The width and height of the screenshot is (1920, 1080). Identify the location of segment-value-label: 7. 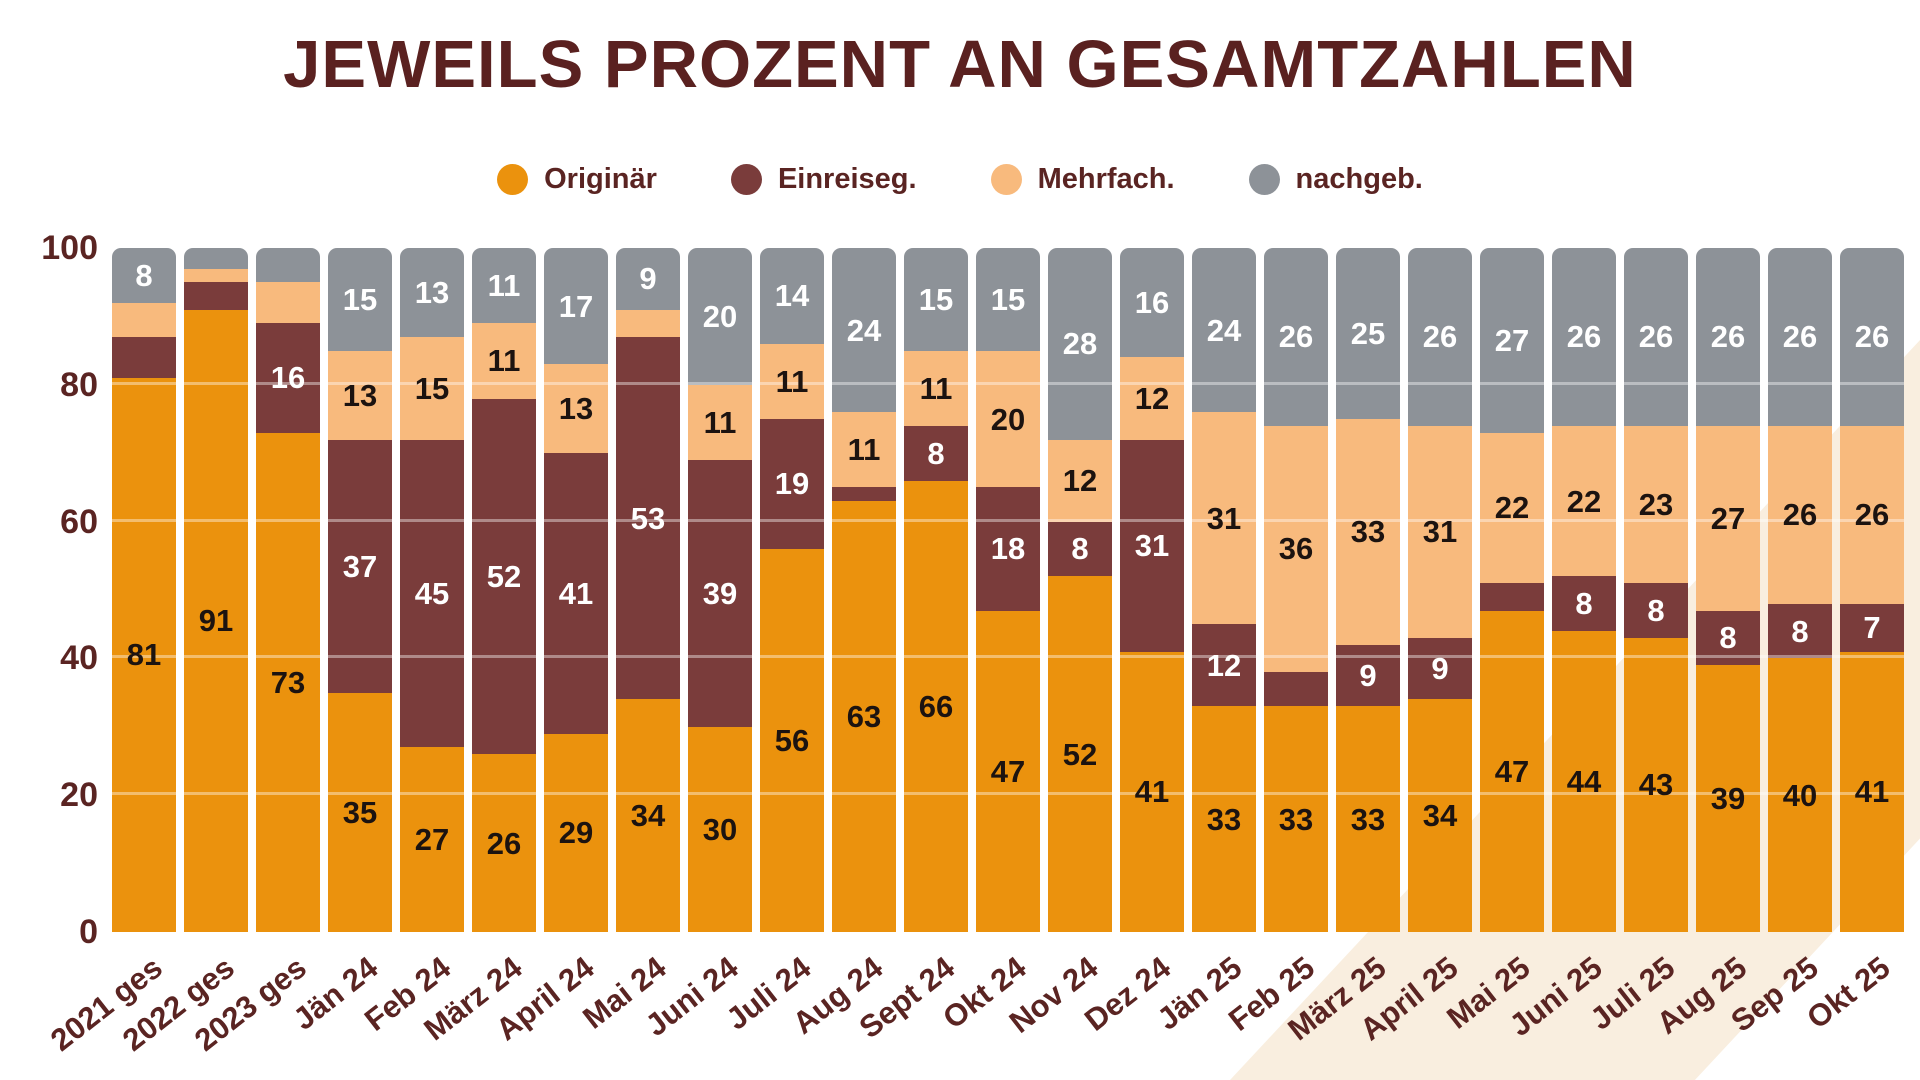
(1872, 628).